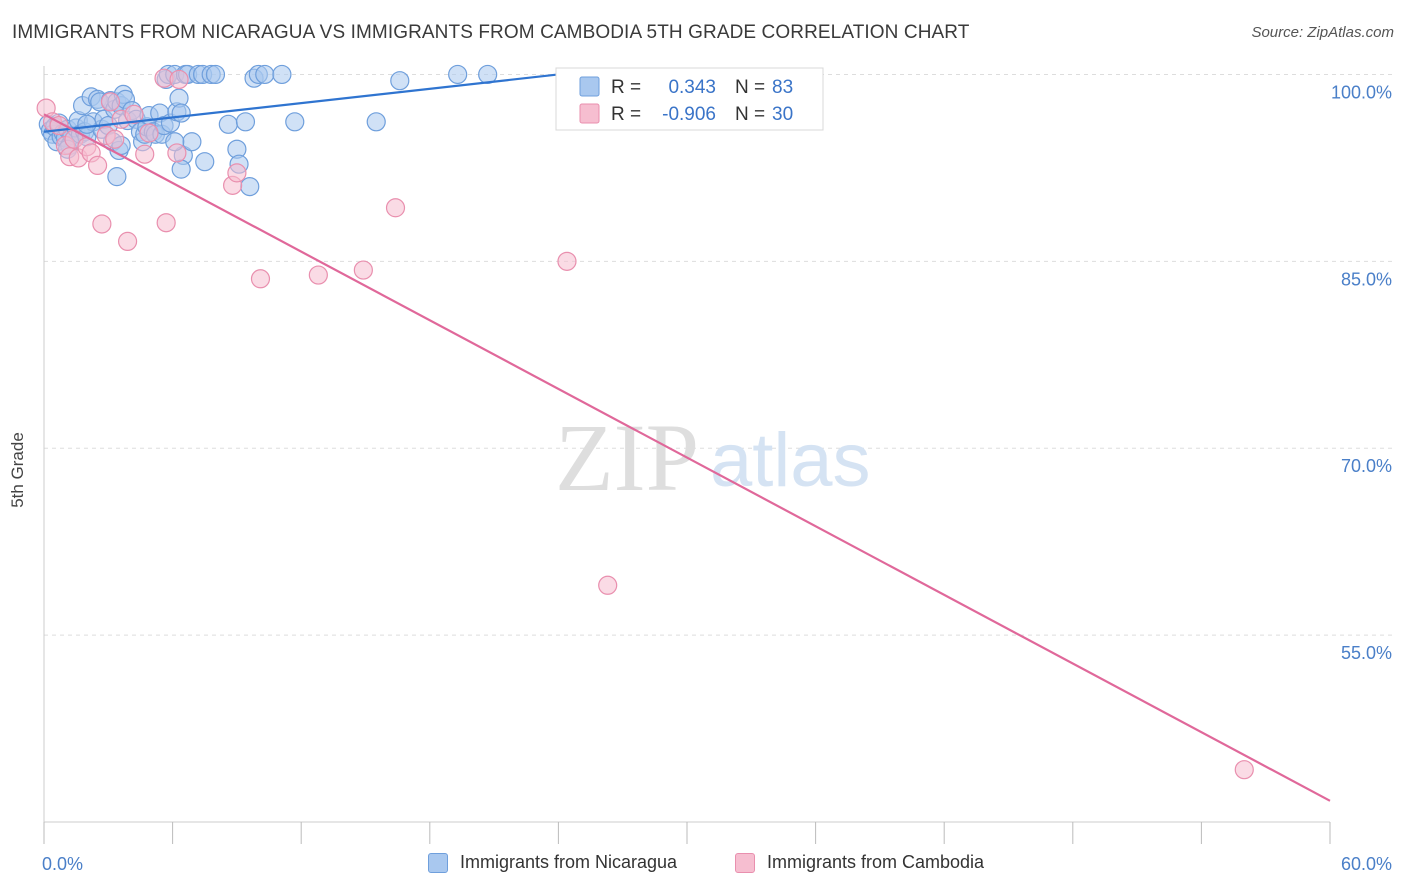 The image size is (1406, 892). I want to click on legend-item-cambodia: Immigrants from Cambodia, so click(859, 862).